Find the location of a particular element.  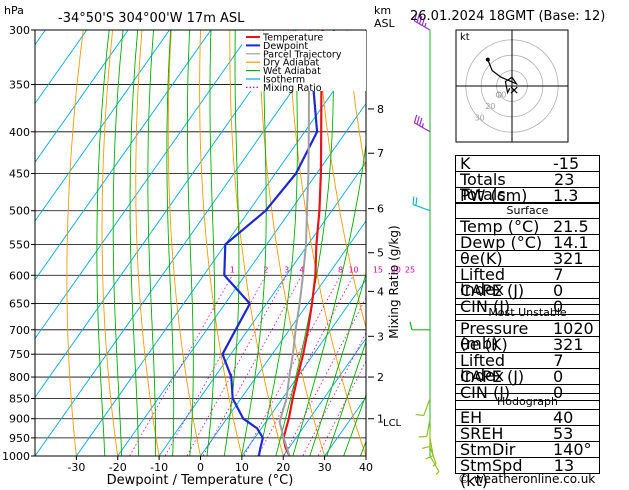

table-row: StmDir 140° is located at coordinates (527, 449).